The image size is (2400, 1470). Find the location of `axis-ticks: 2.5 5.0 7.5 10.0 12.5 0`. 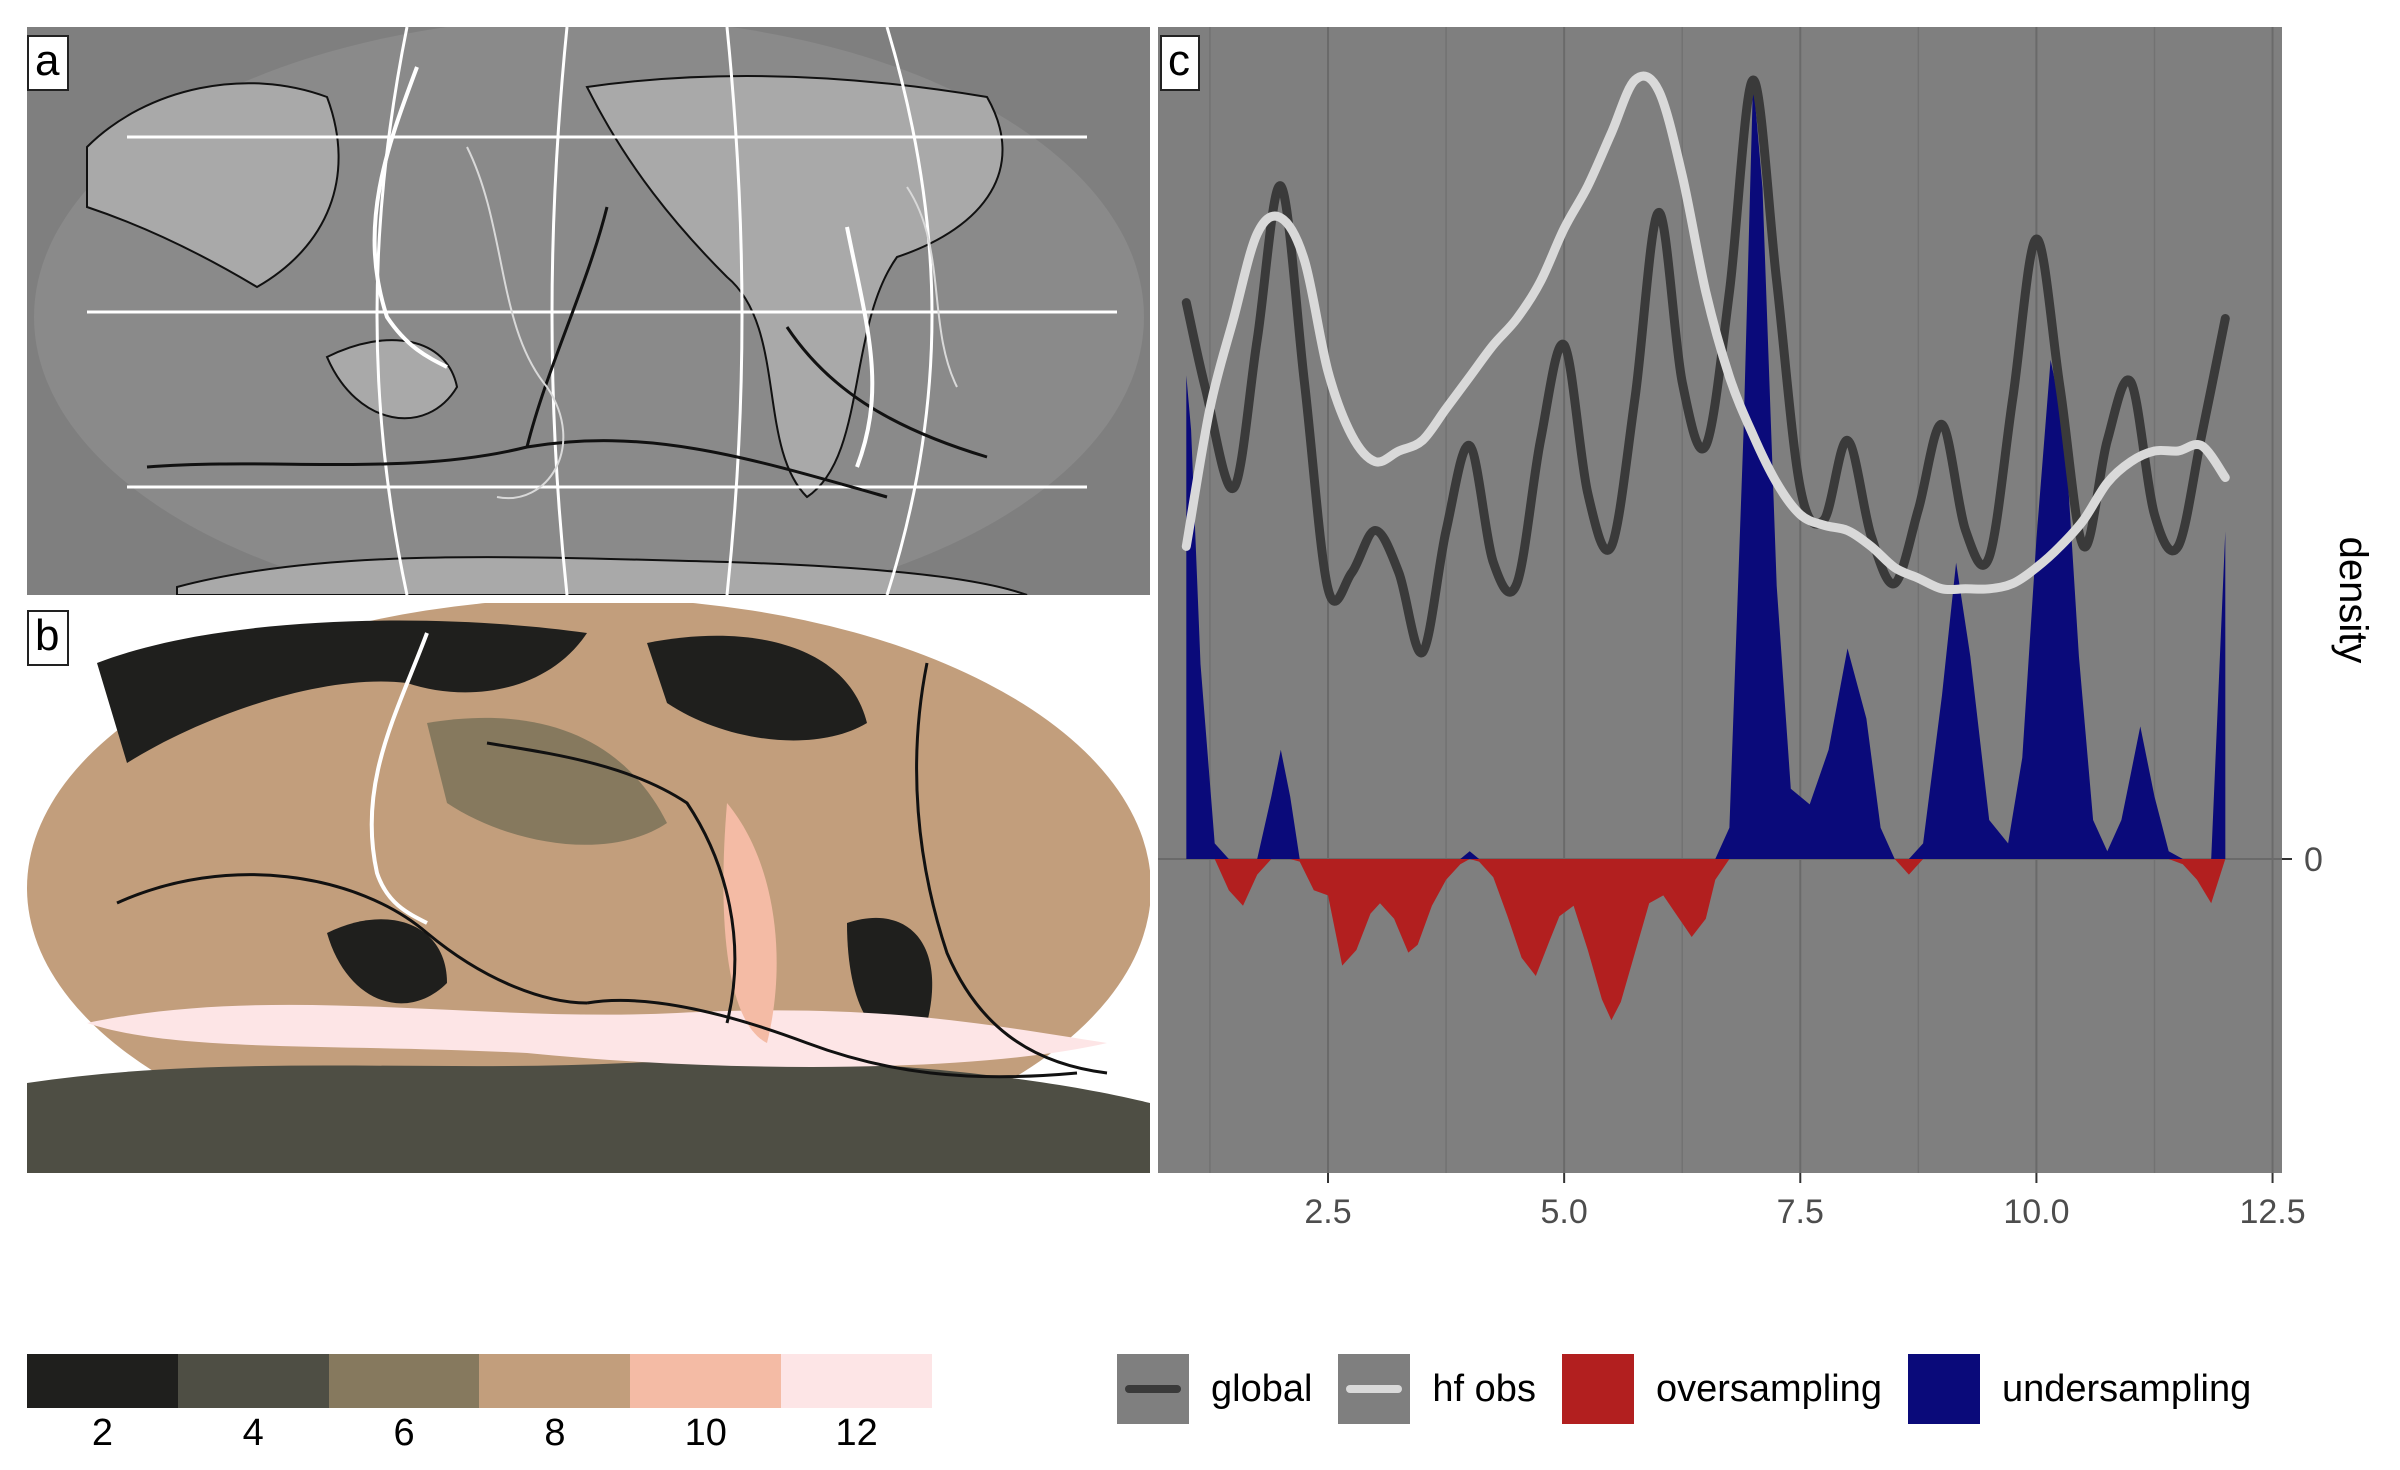

axis-ticks: 2.5 5.0 7.5 10.0 12.5 0 is located at coordinates (1813, 1036).